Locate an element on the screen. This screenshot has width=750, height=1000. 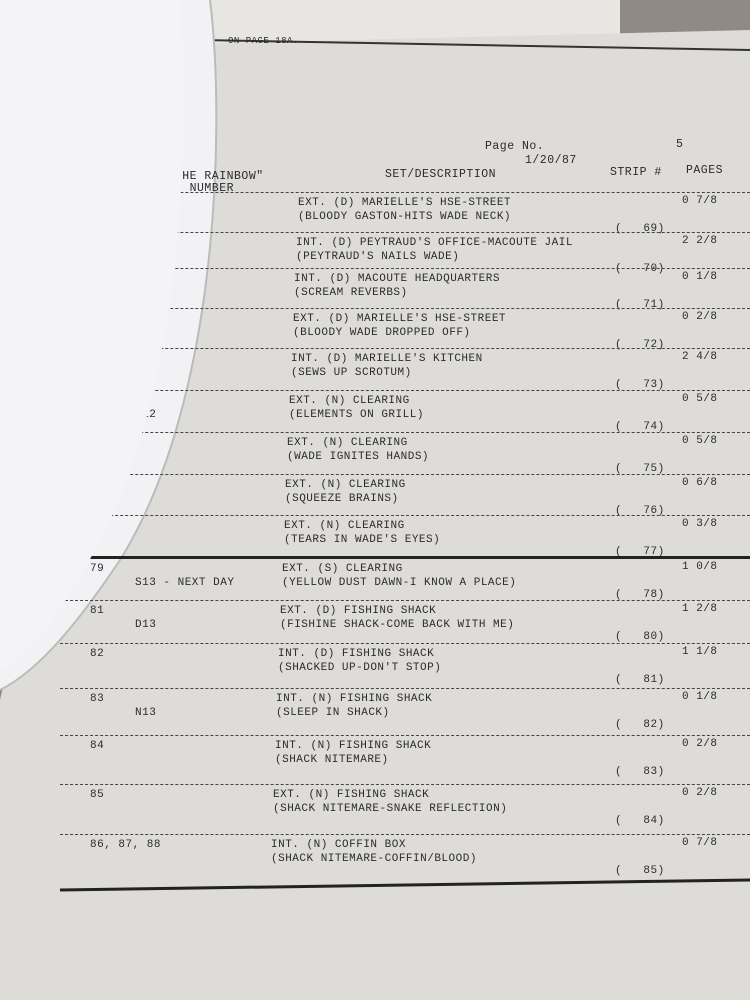
description-cell: (SHACK NITEMARE-COFFIN/BLOOD) is located at coordinates (374, 859).